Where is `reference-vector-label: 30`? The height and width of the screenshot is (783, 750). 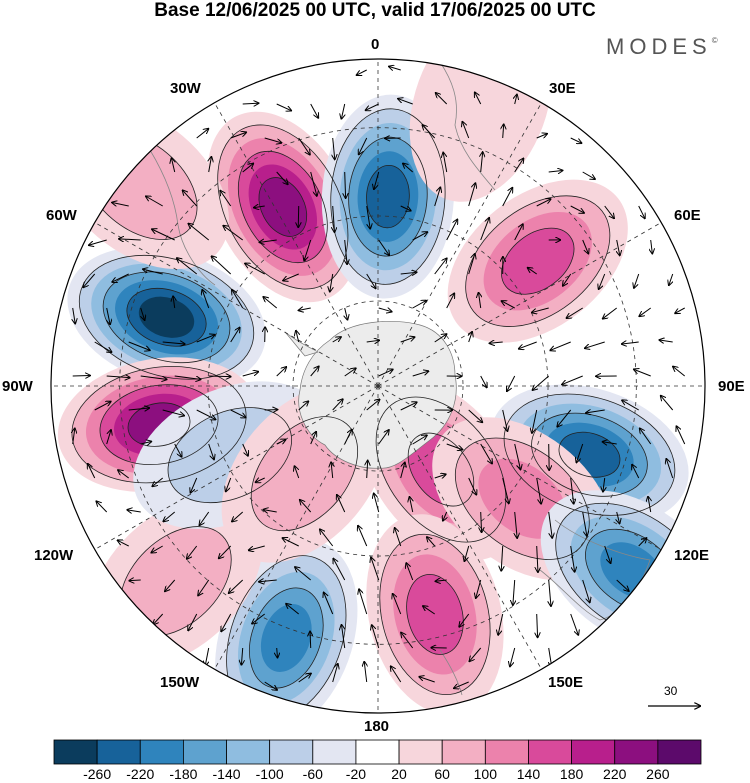
reference-vector-label: 30 is located at coordinates (671, 691).